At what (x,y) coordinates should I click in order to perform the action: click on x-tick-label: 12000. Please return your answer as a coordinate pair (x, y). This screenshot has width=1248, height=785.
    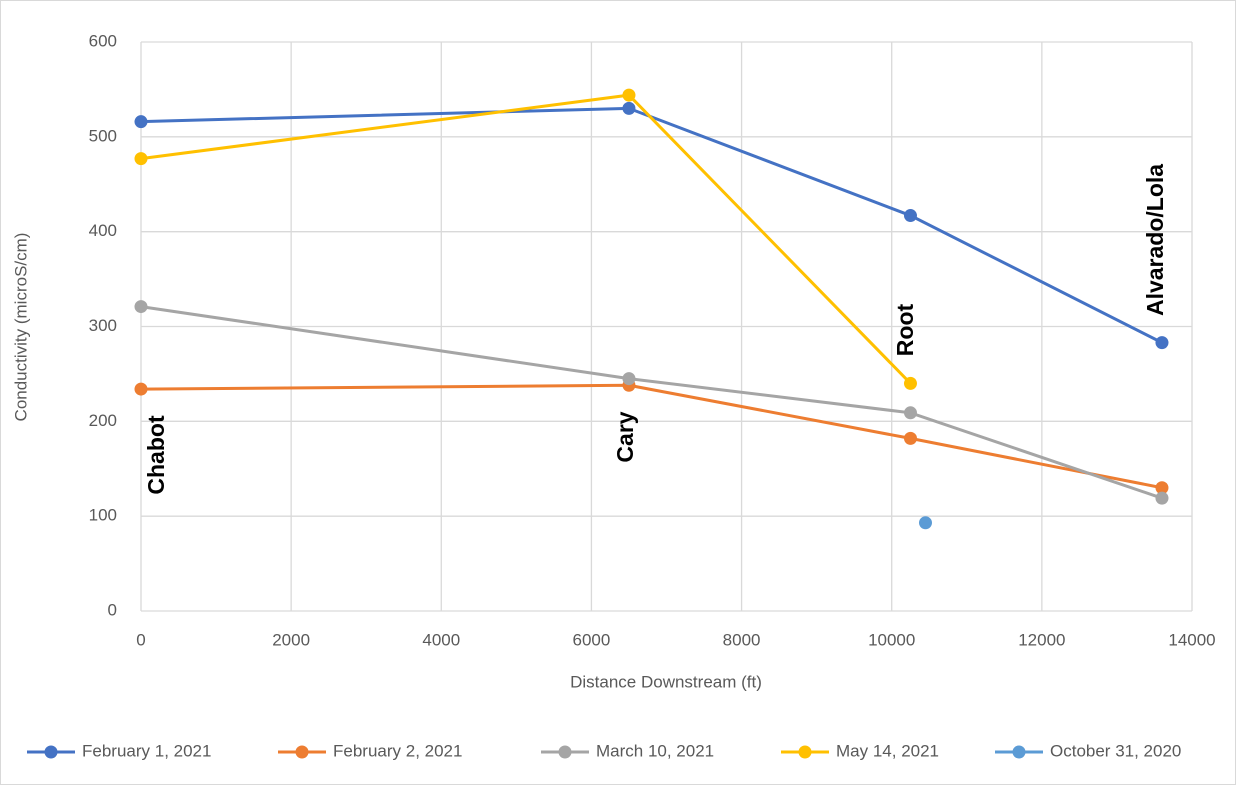
    Looking at the image, I should click on (1041, 639).